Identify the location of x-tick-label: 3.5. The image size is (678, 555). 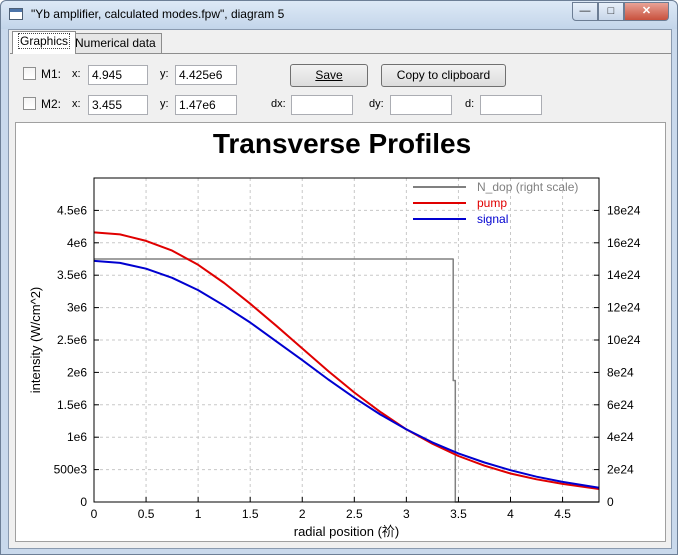
(458, 514).